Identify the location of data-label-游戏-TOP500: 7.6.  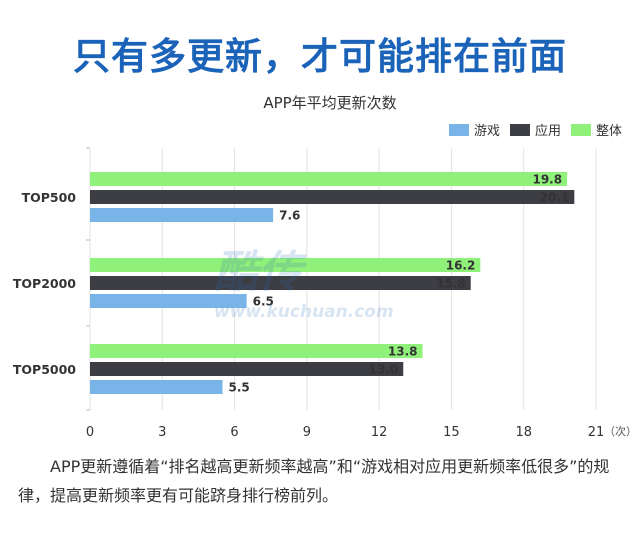
(289, 216).